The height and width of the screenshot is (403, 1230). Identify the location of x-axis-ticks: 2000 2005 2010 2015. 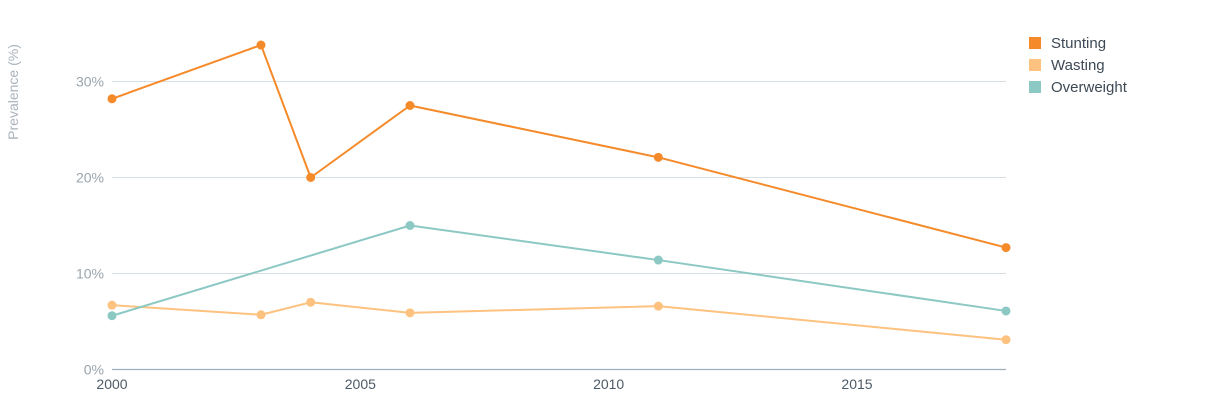
(484, 384).